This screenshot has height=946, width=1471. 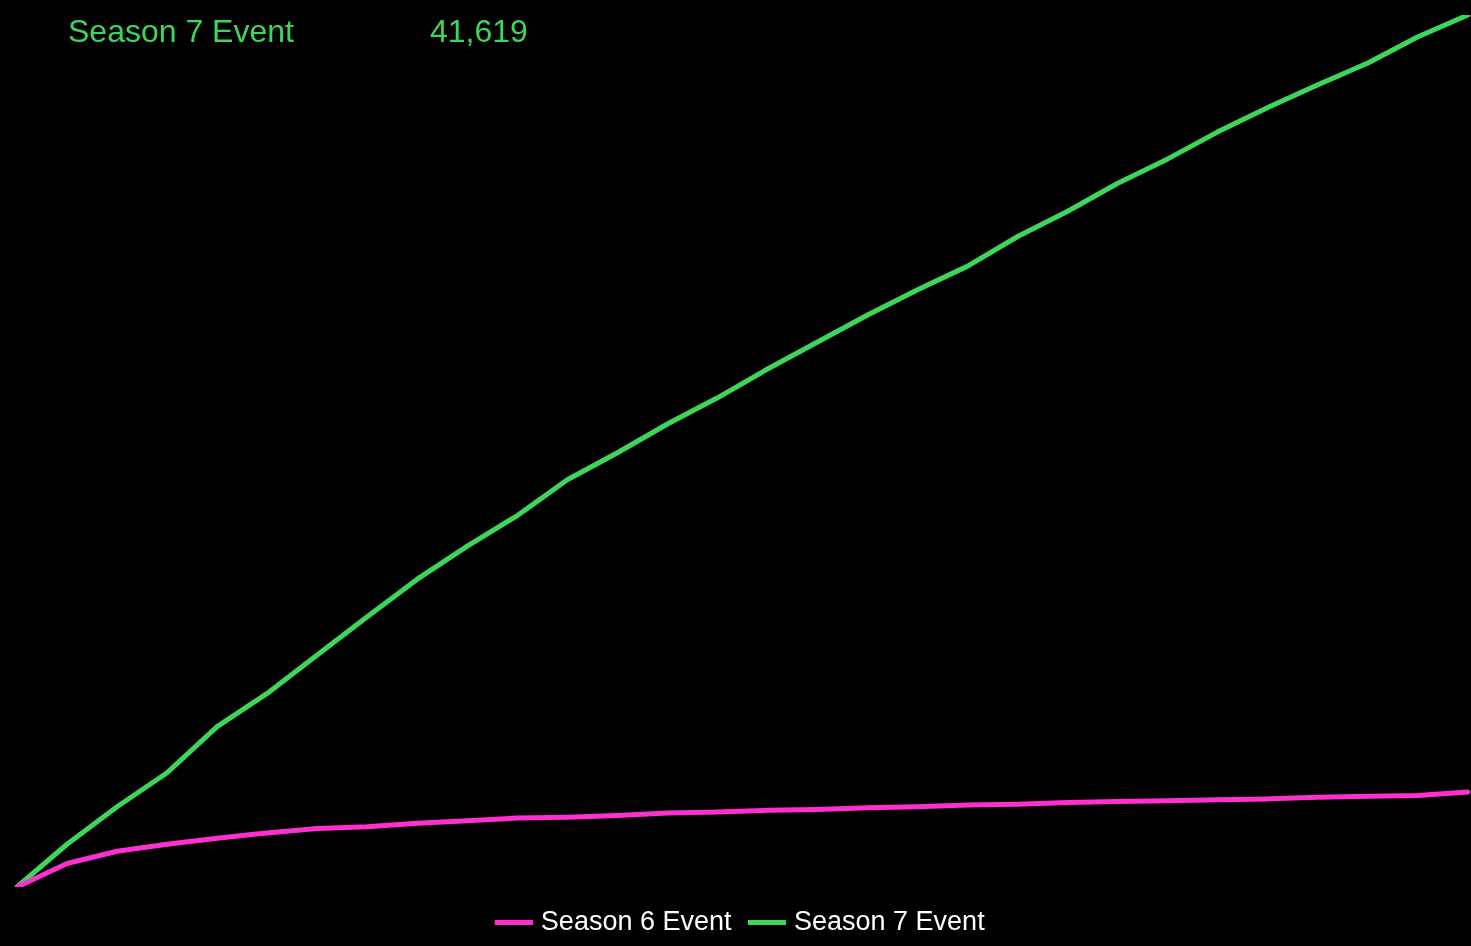 I want to click on annotation: Season 7 Event, so click(x=181, y=30).